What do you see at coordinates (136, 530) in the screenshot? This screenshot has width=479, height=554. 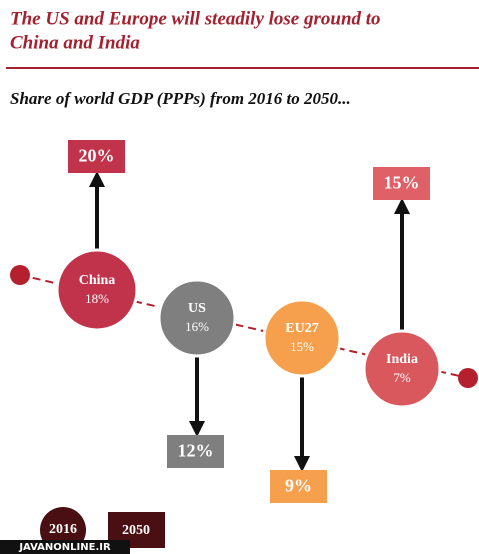 I see `legend-label: 2050` at bounding box center [136, 530].